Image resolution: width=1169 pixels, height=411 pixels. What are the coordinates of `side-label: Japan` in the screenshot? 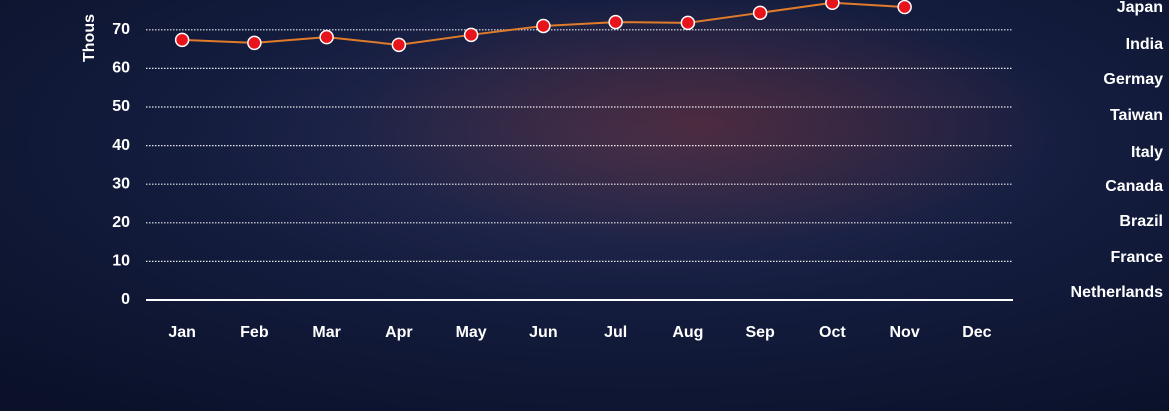 It's located at (1140, 8).